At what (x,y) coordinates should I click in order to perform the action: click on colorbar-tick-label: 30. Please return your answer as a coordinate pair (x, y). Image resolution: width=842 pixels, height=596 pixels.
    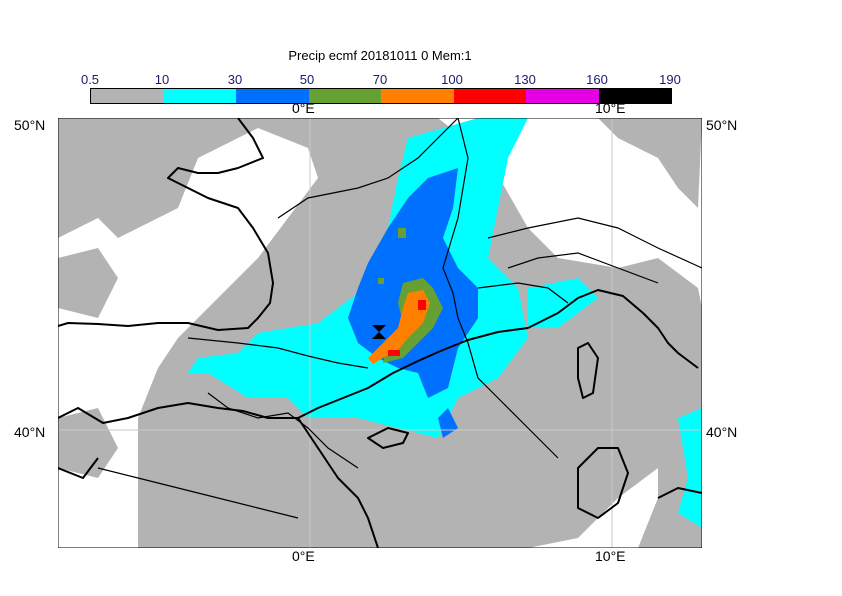
    Looking at the image, I should click on (235, 79).